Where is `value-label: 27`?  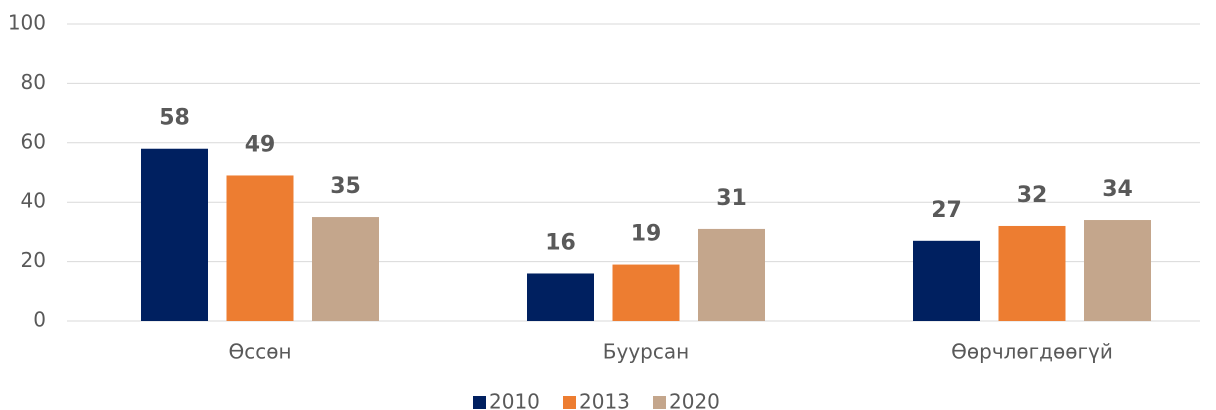
value-label: 27 is located at coordinates (946, 210).